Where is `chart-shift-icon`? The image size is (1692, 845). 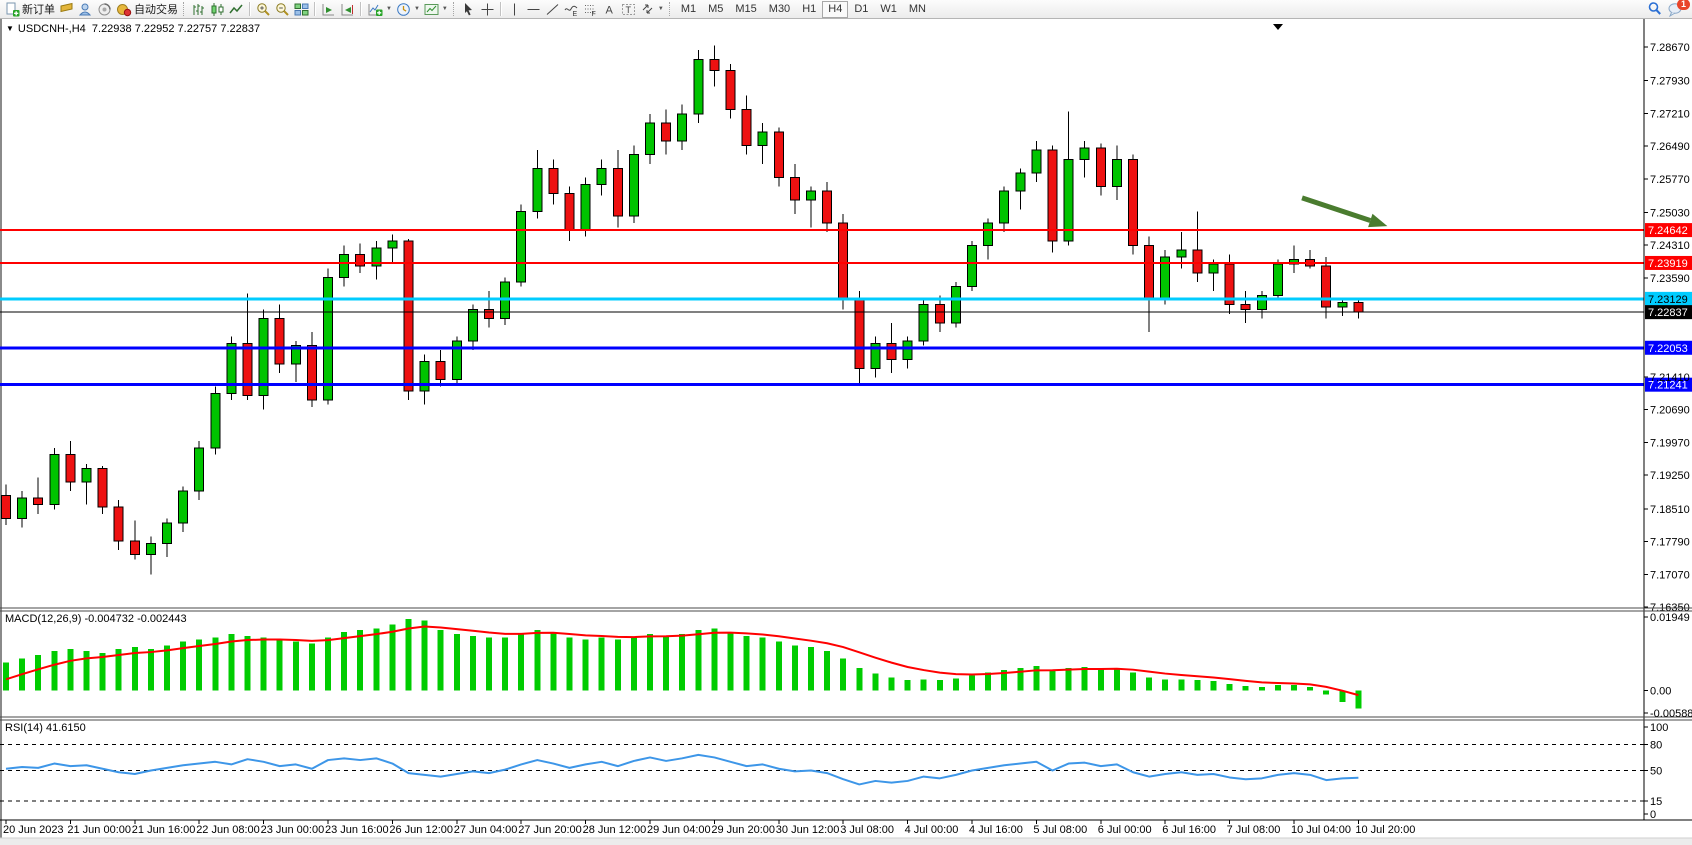
chart-shift-icon is located at coordinates (347, 9).